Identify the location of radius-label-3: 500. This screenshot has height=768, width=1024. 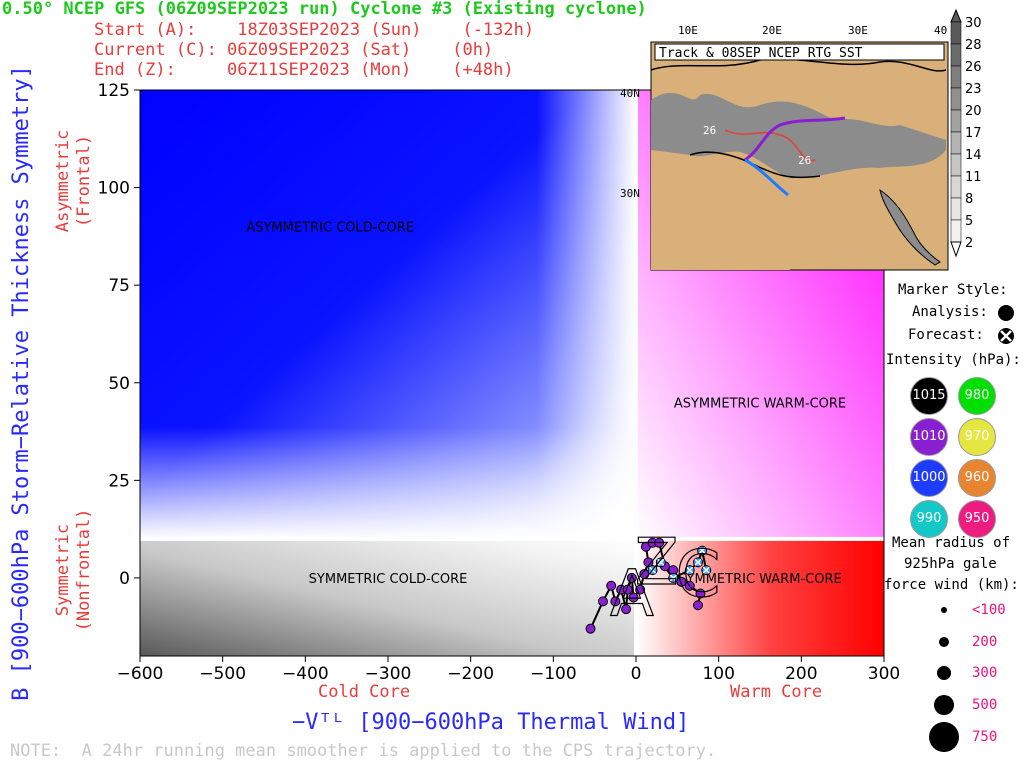
(985, 705).